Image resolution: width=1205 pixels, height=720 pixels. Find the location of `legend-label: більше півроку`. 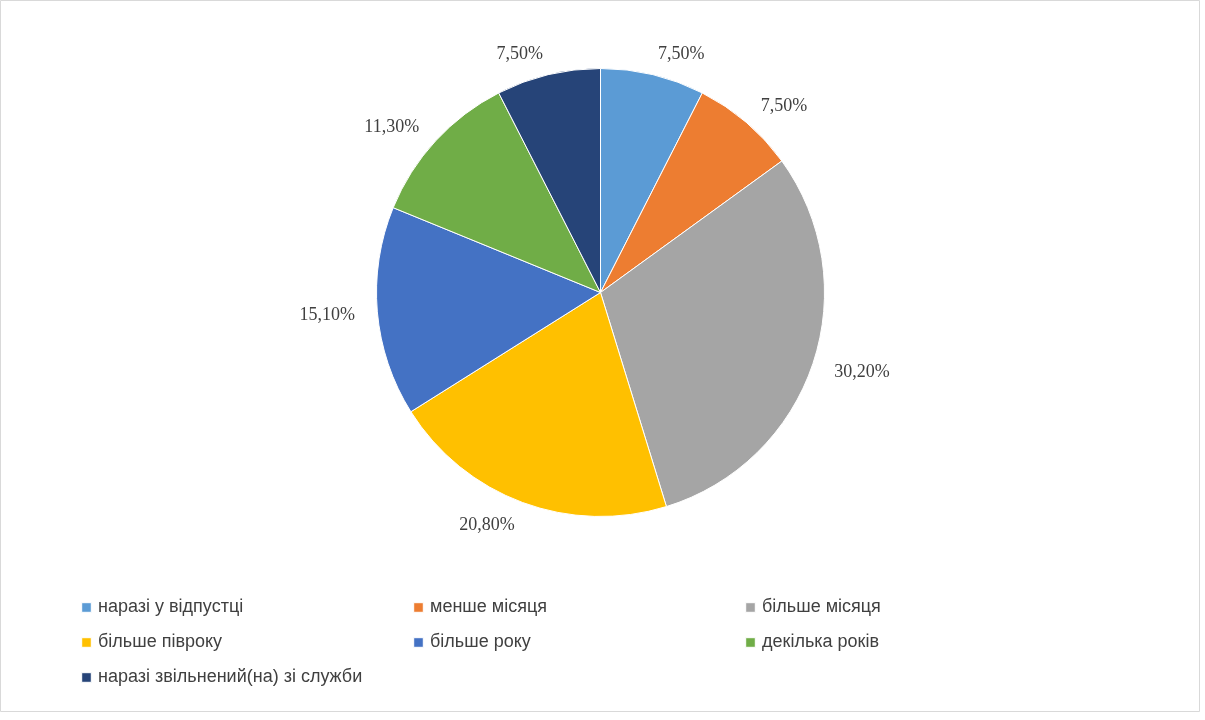

legend-label: більше півроку is located at coordinates (161, 641).